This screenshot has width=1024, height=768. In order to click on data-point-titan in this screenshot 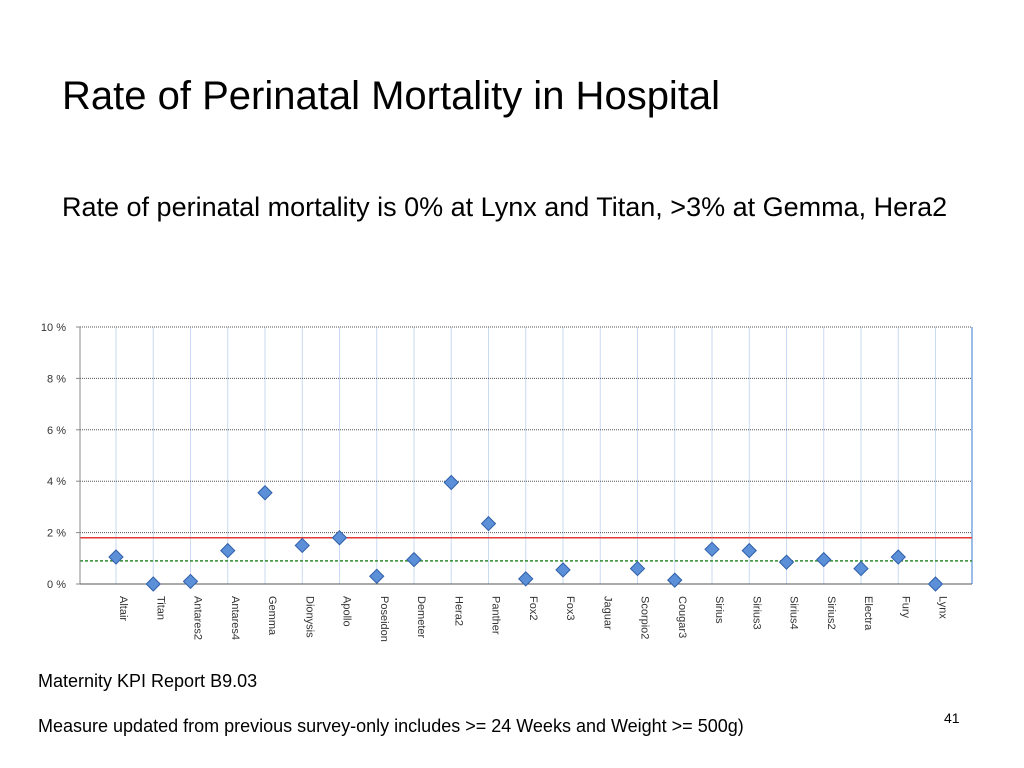, I will do `click(153, 584)`.